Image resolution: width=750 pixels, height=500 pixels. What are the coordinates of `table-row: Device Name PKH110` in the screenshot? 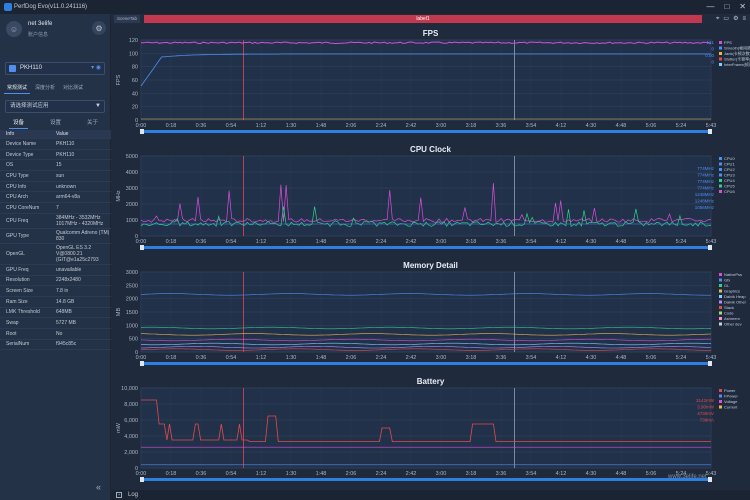 It's located at (55, 144).